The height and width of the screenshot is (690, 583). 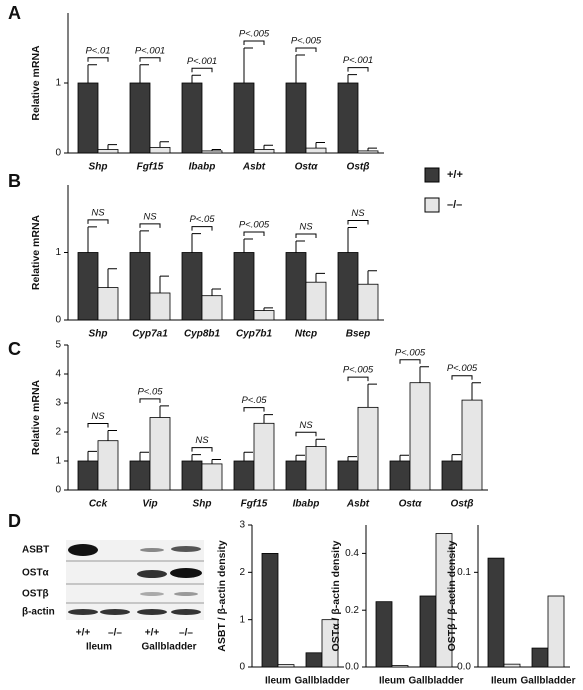 I want to click on y-tick-label: 3, so click(x=242, y=525).